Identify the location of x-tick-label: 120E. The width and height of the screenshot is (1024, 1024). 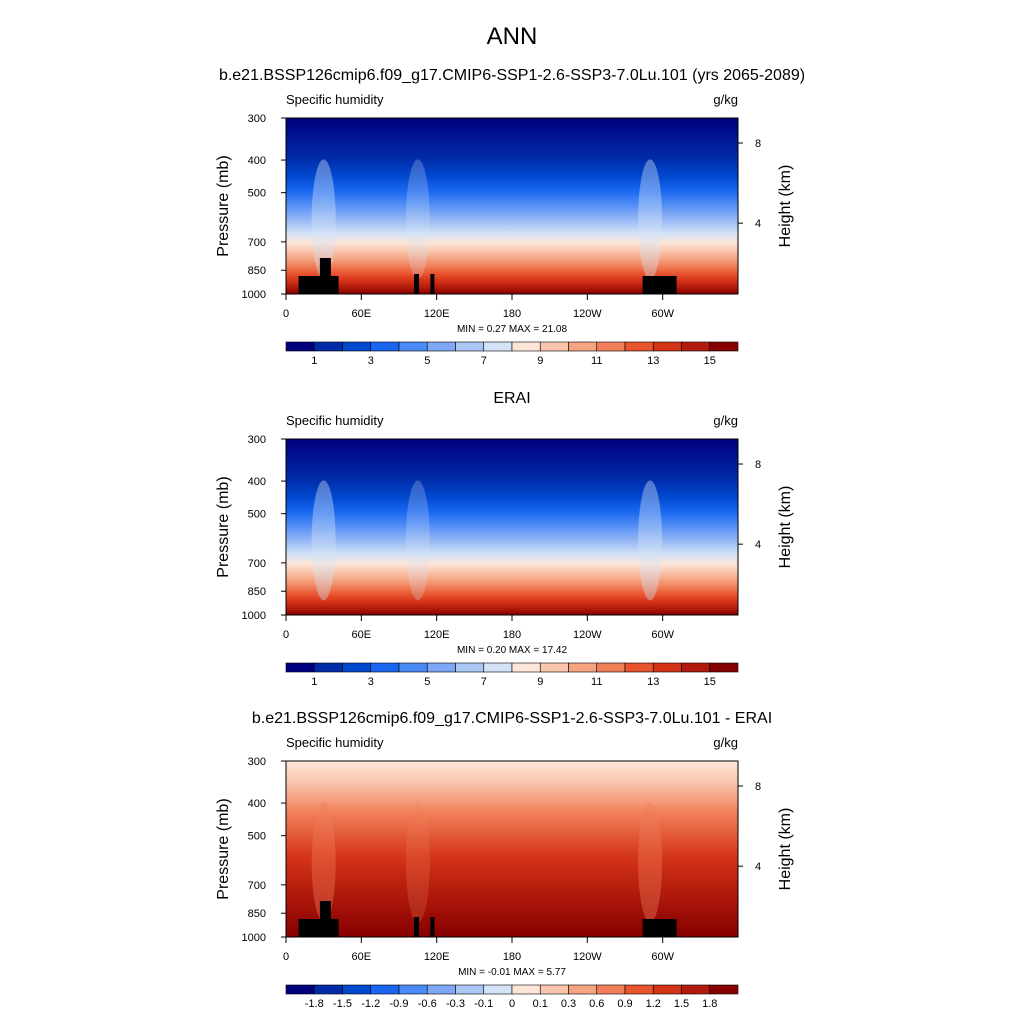
(437, 635).